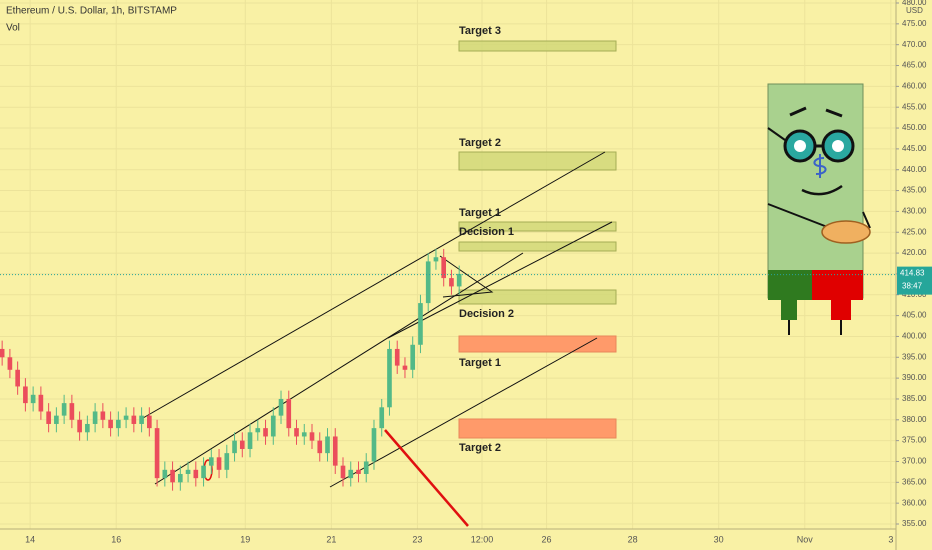  I want to click on x-tick-label: Nov, so click(805, 539).